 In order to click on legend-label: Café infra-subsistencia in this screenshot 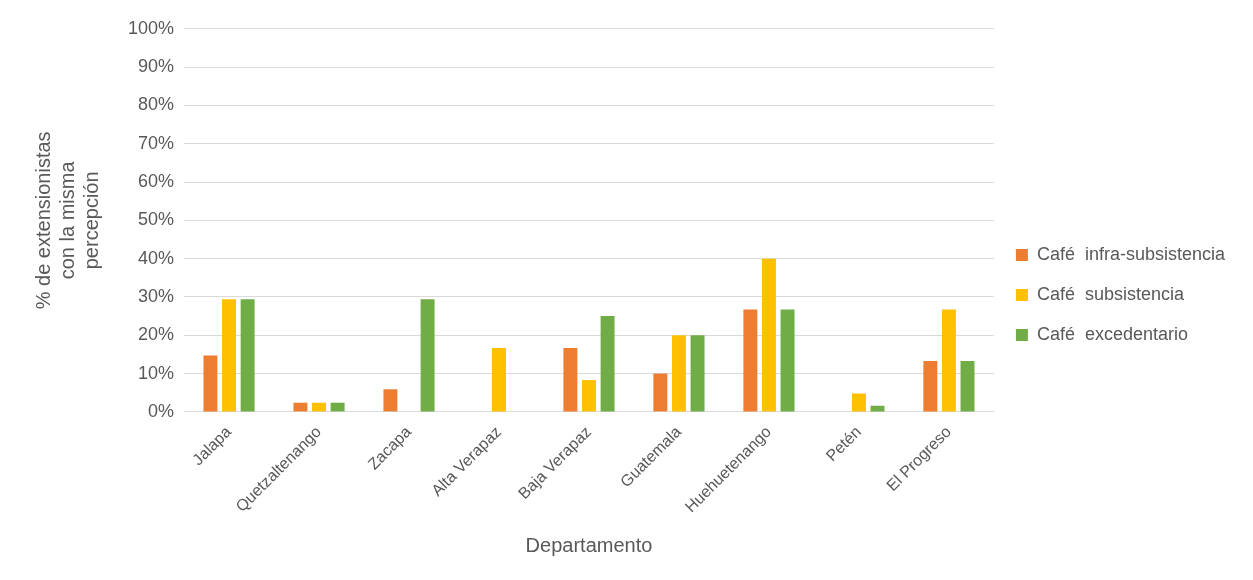, I will do `click(1131, 253)`.